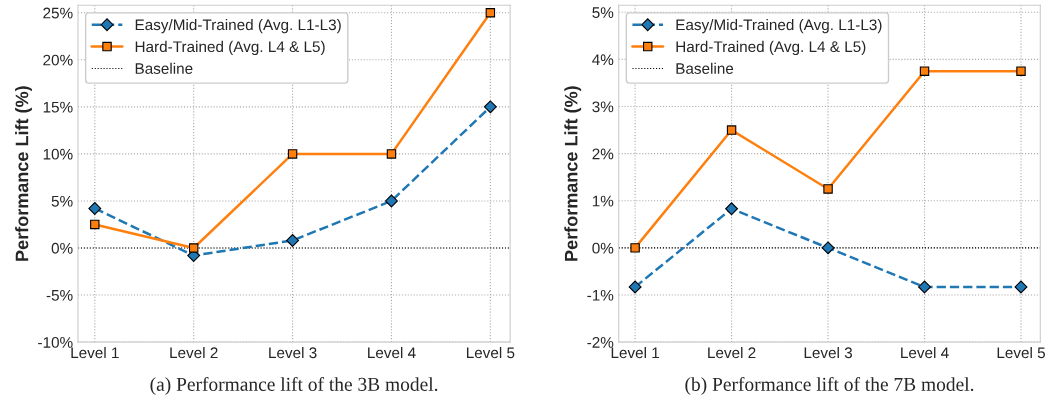 The image size is (1054, 402). I want to click on y-tick-label: -2%, so click(600, 342).